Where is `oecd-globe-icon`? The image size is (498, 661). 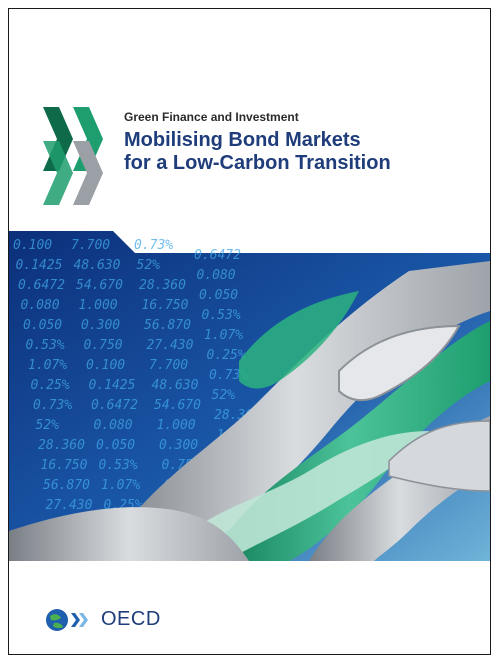
oecd-globe-icon is located at coordinates (67, 620).